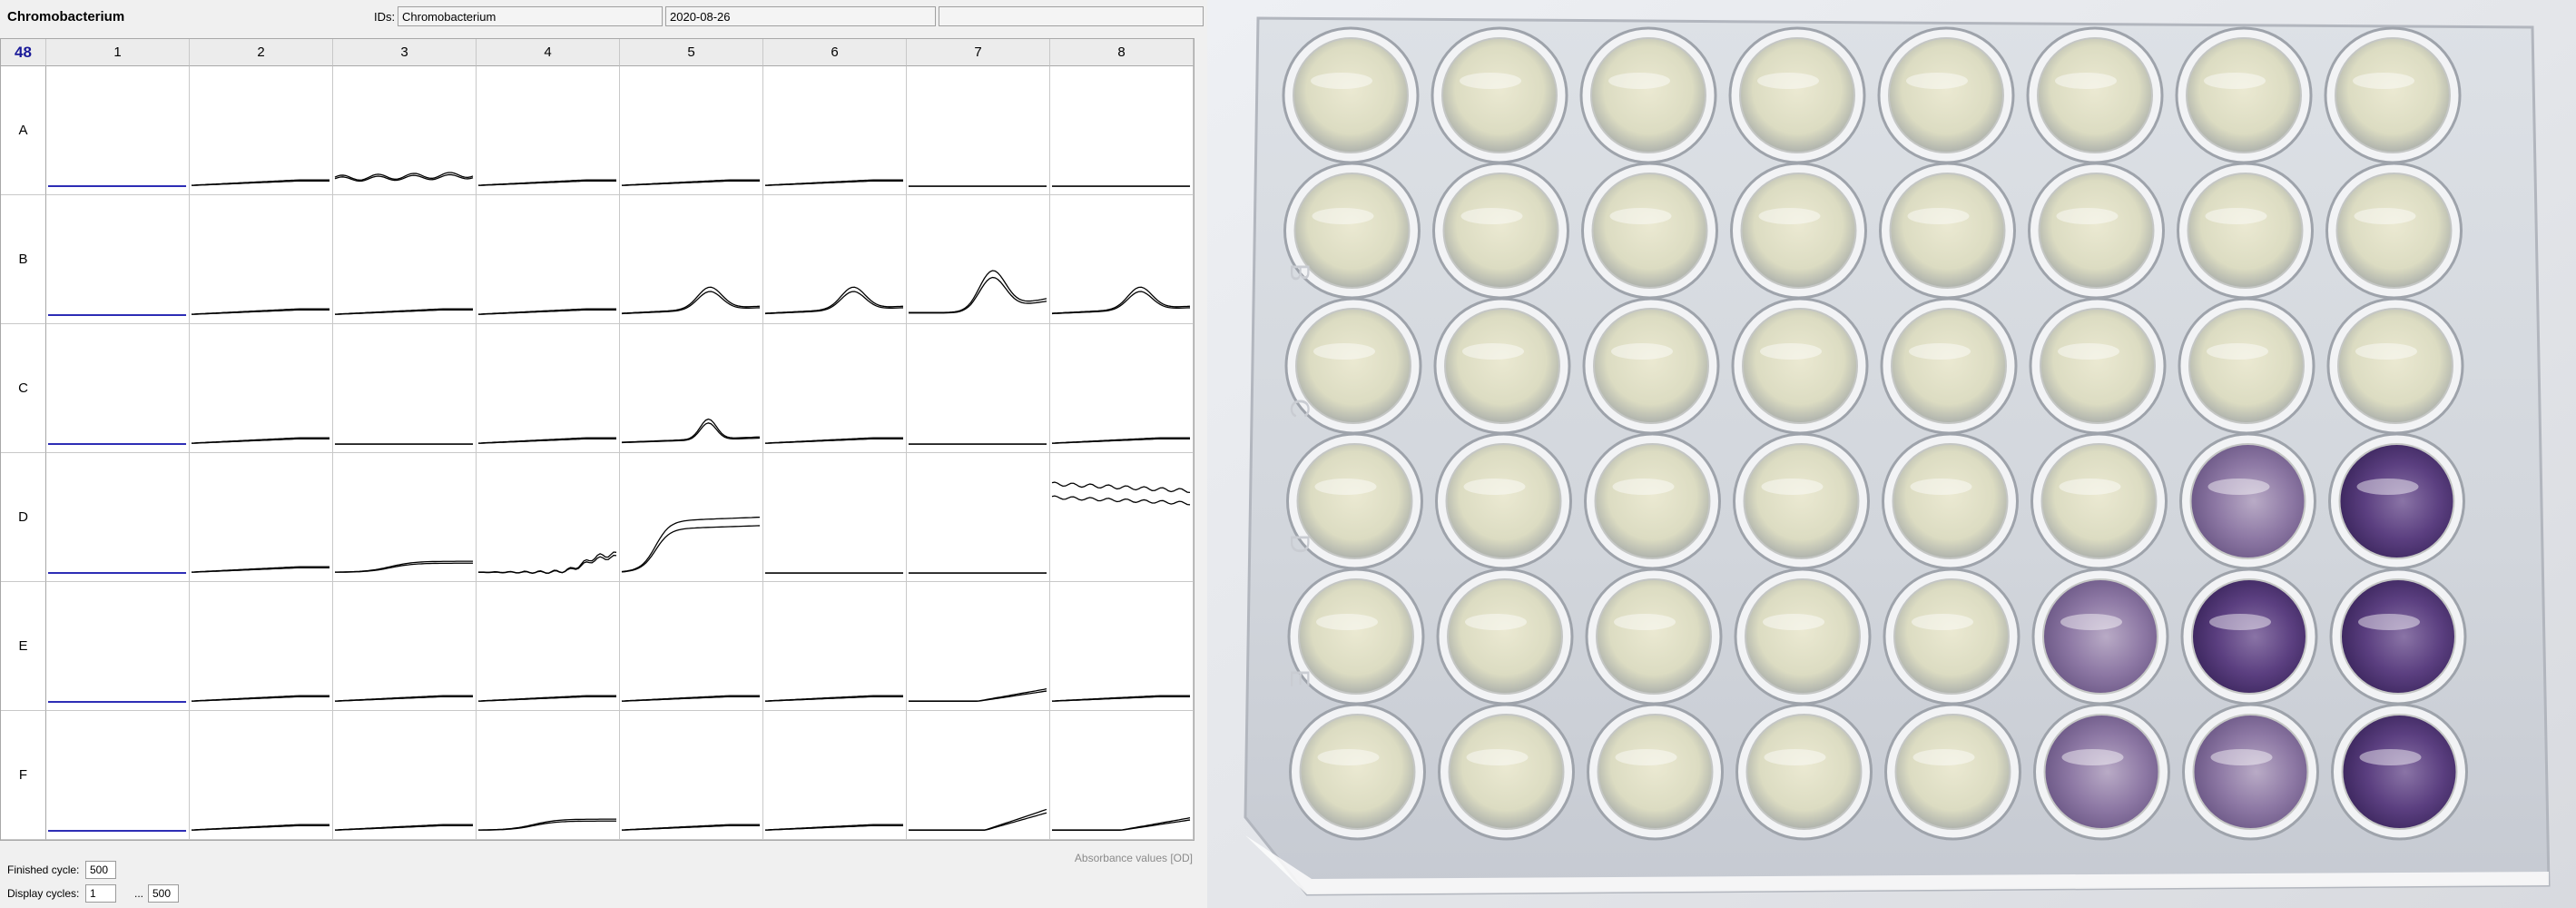  Describe the element at coordinates (800, 16) in the screenshot. I see `id-field-2: 2020-08-26` at that location.